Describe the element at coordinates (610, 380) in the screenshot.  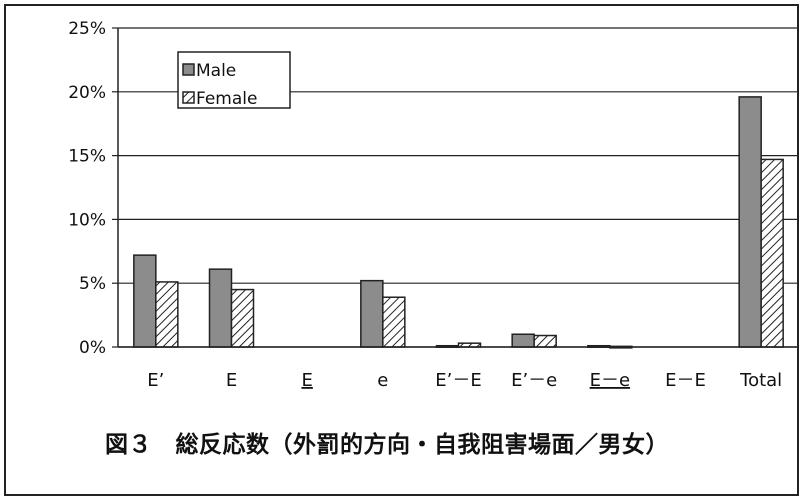
I see `x-category-label: E－e` at that location.